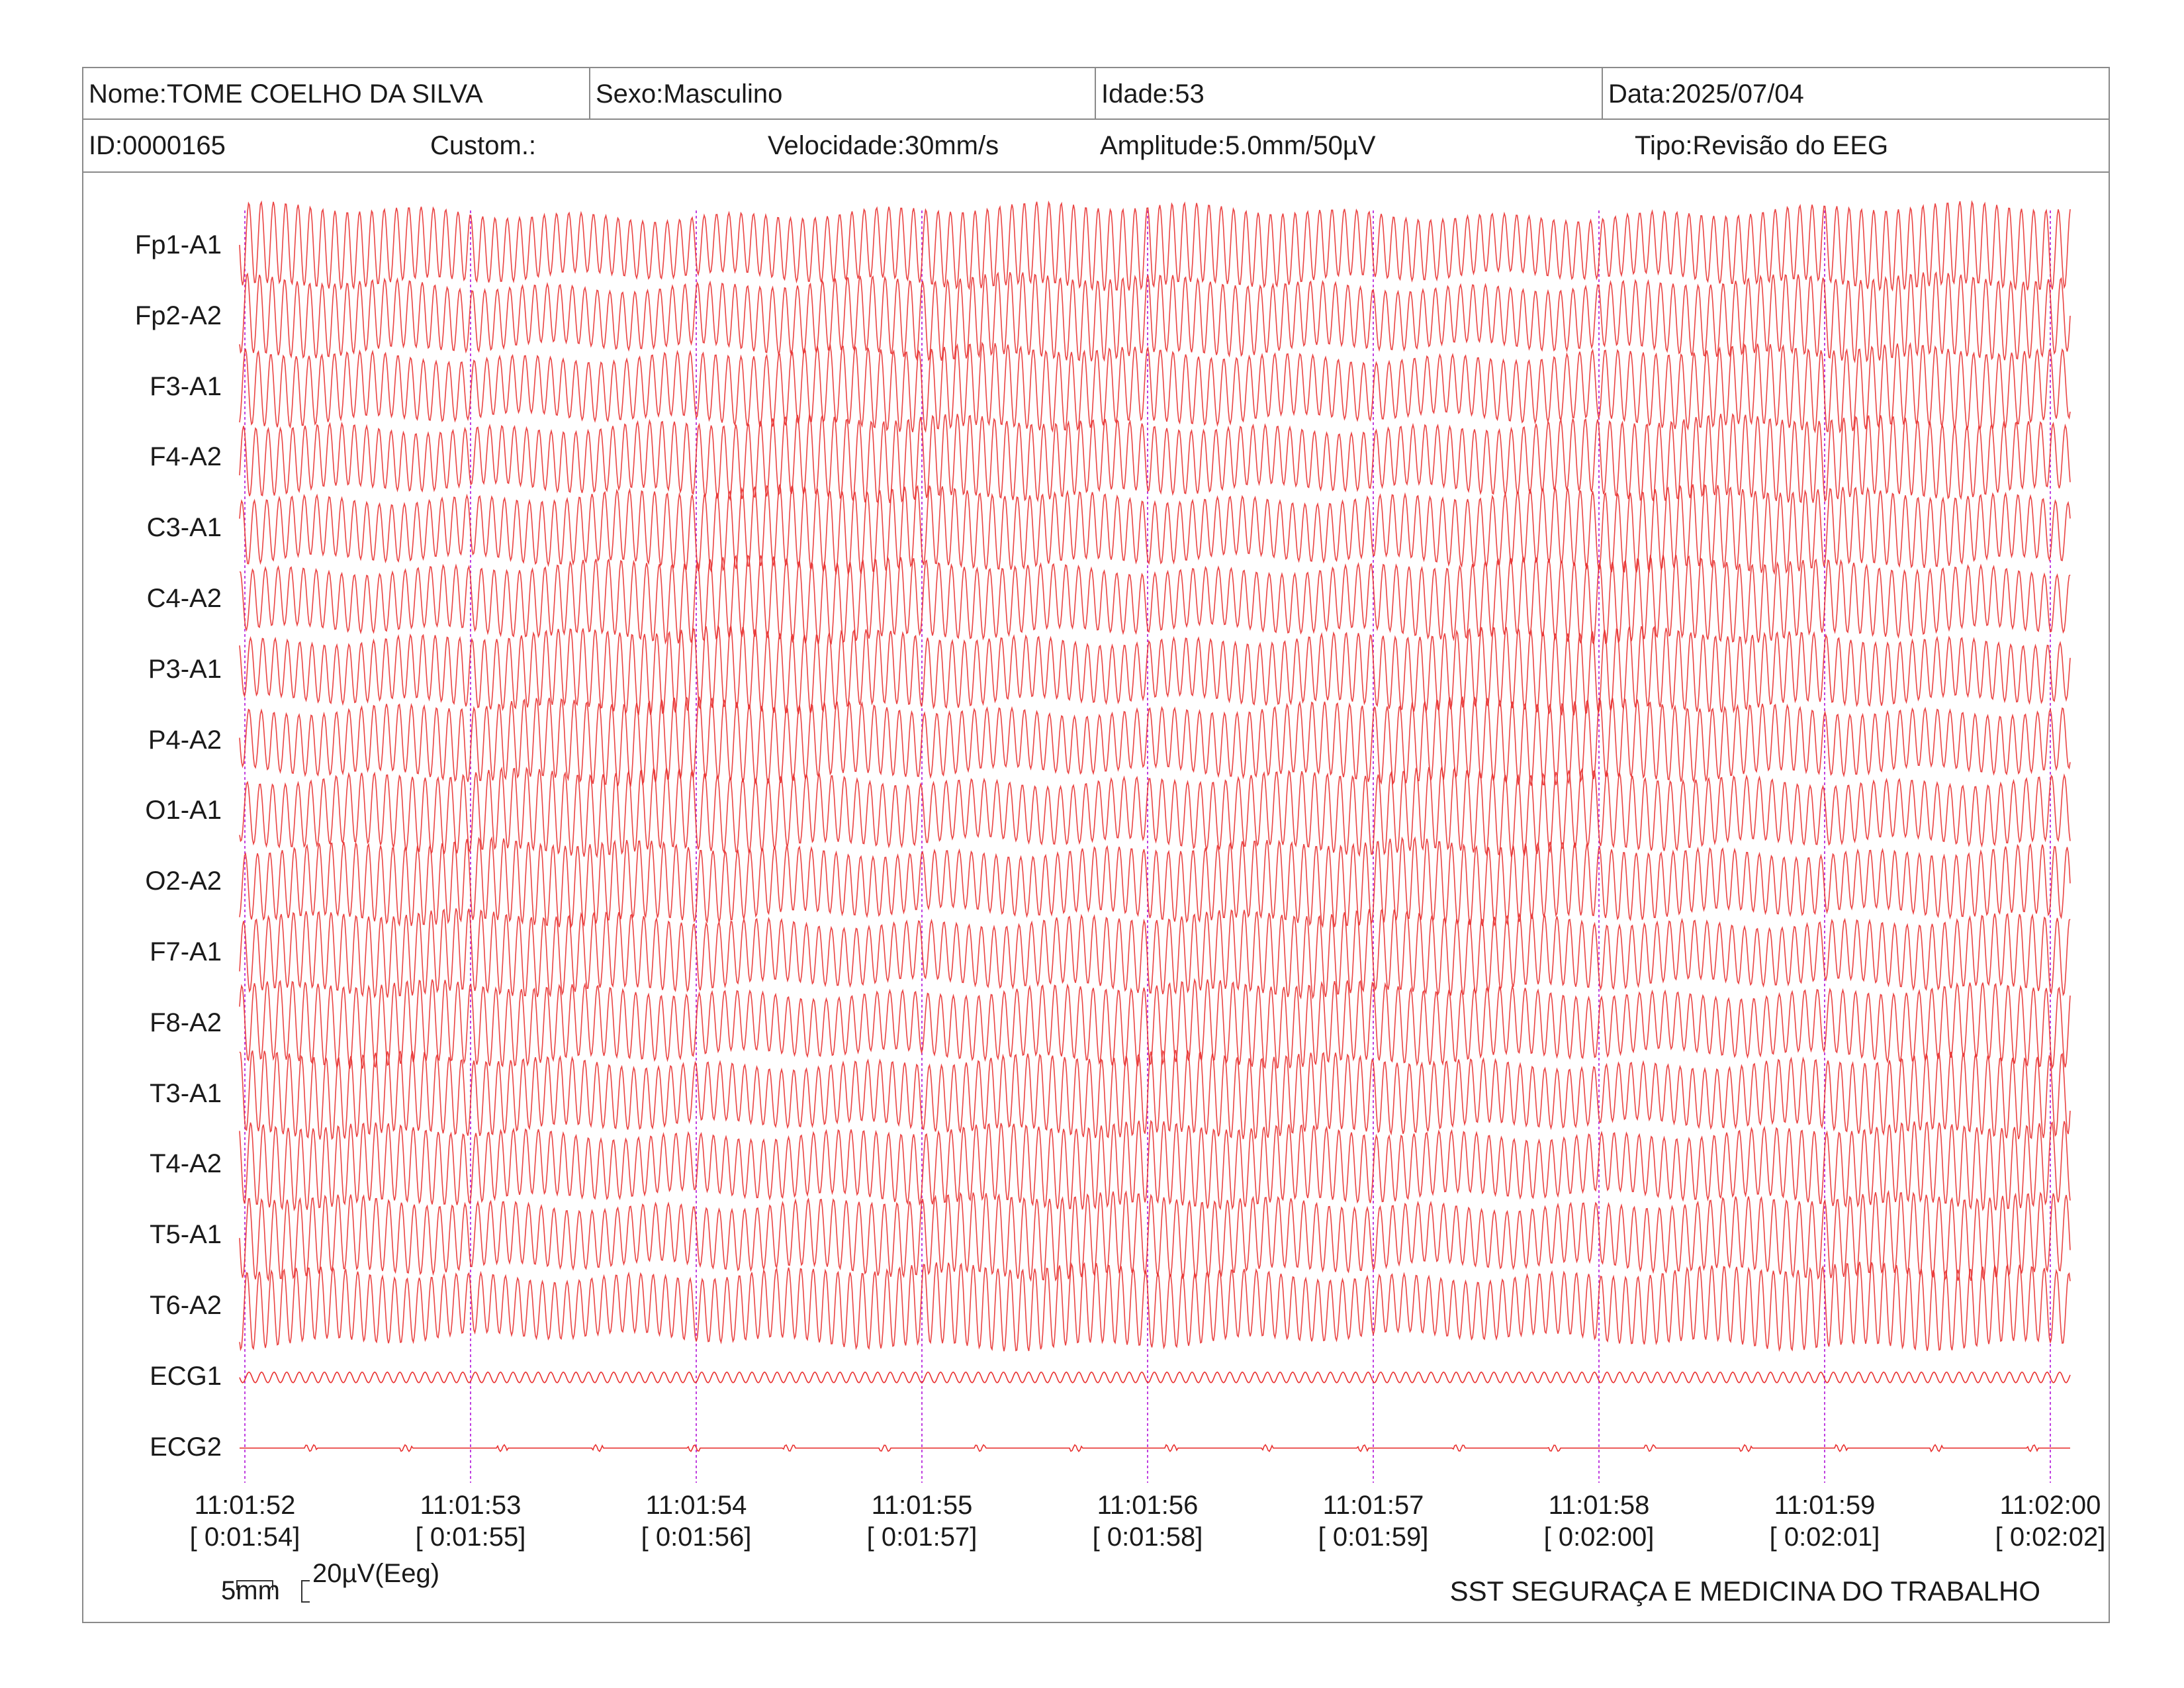 This screenshot has height=1688, width=2184. I want to click on channel-label: T5-A1, so click(186, 1235).